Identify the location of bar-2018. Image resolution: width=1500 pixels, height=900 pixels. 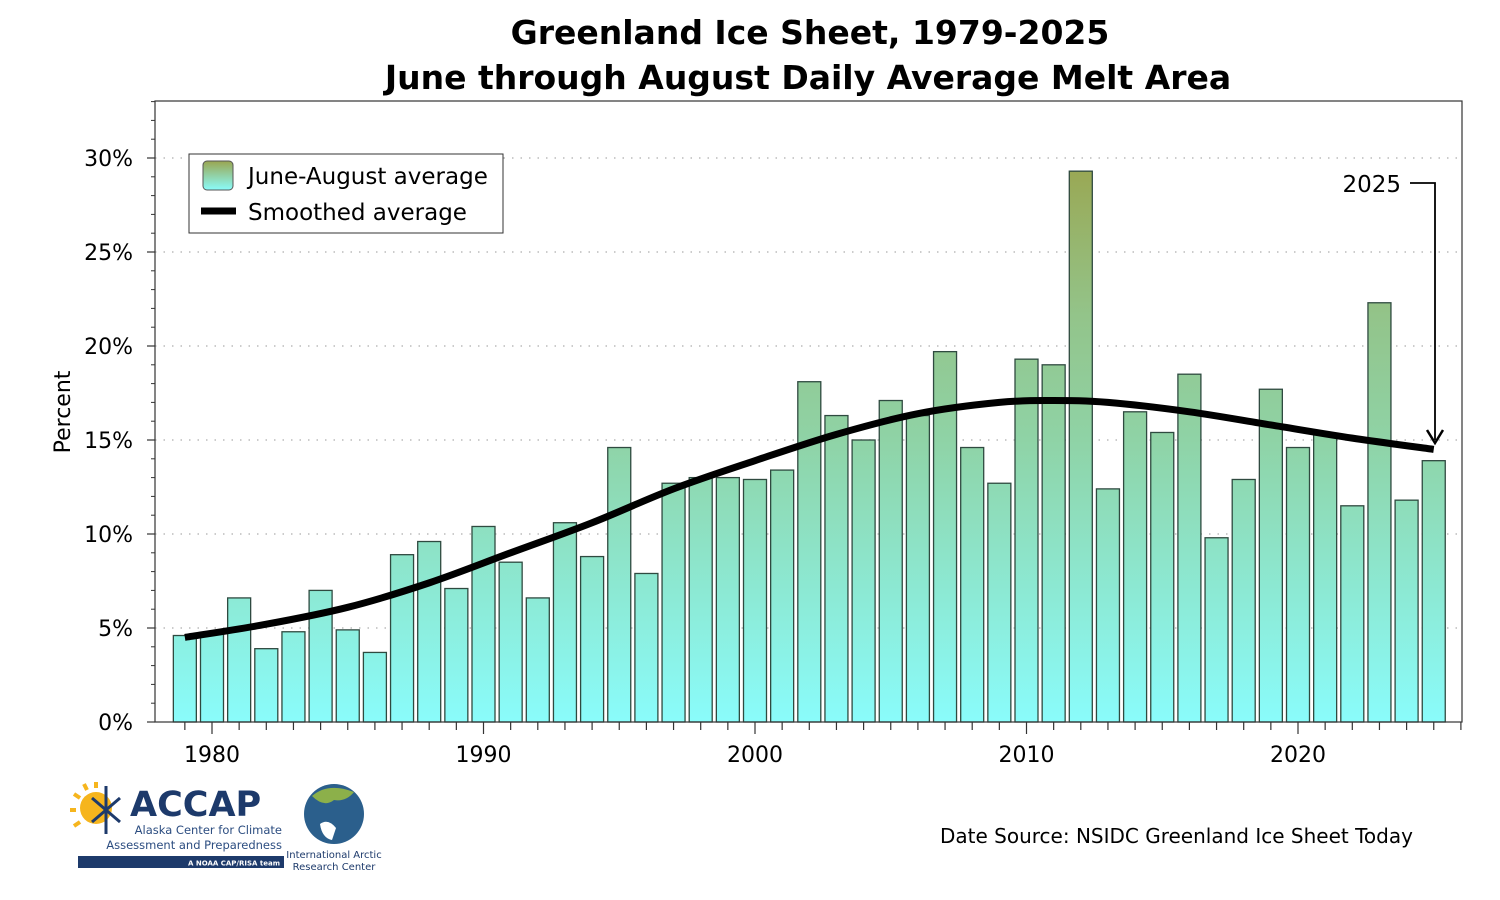
(1243, 600).